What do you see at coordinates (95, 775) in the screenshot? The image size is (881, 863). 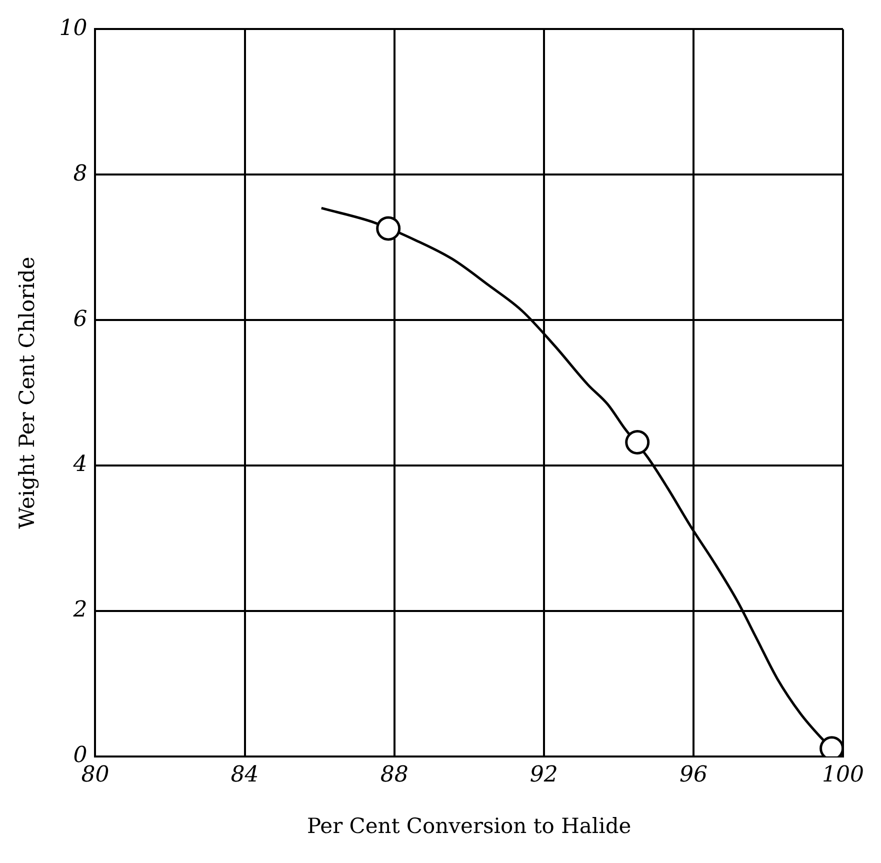 I see `x-tick-label: 80` at bounding box center [95, 775].